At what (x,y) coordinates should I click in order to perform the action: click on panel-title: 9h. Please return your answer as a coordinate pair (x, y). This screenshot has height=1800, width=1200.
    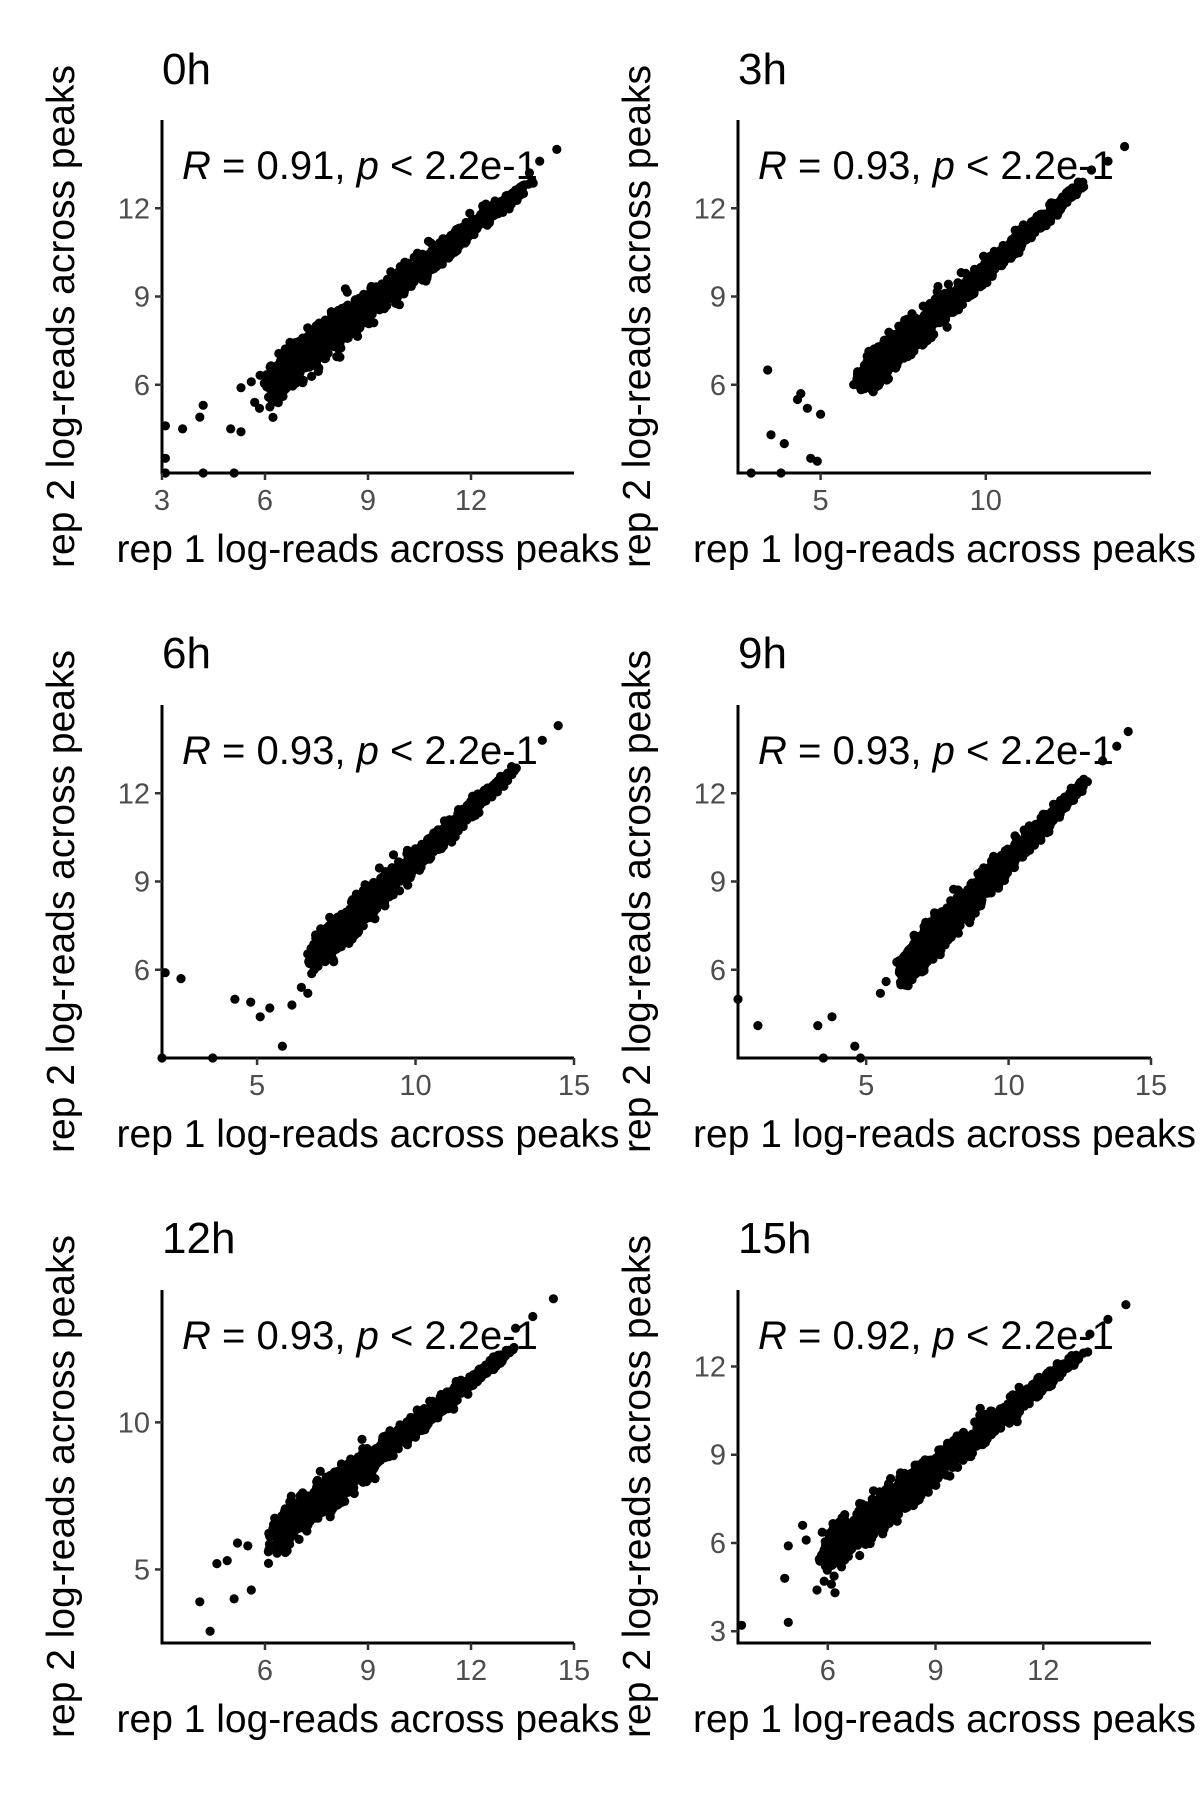
    Looking at the image, I should click on (762, 653).